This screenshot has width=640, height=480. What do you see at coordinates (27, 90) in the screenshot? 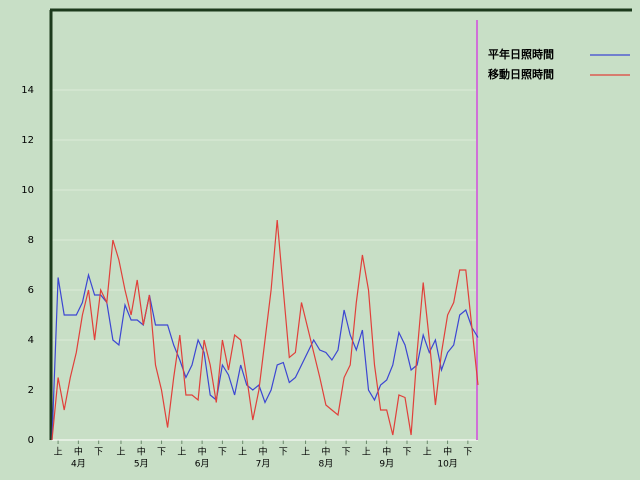
I see `y-tick-label: 14` at bounding box center [27, 90].